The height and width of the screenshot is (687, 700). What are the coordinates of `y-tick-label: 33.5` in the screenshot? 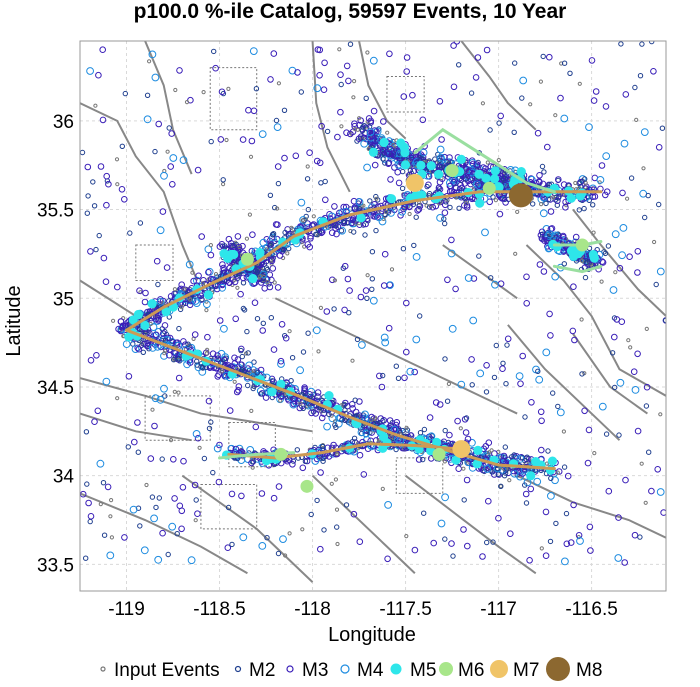 It's located at (55, 565).